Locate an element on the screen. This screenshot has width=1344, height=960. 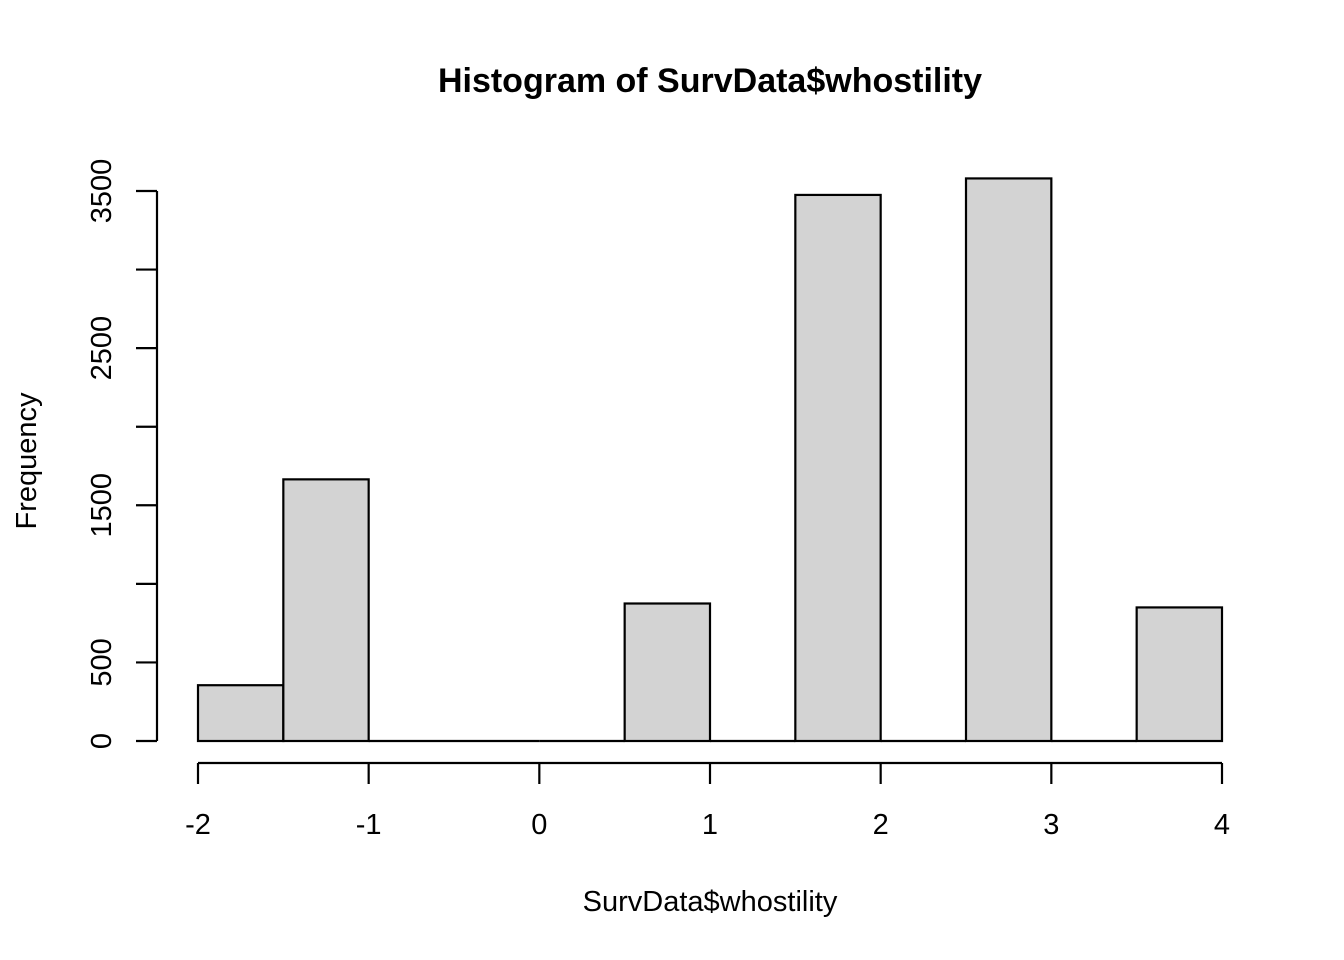
y-tick-label: 2500 is located at coordinates (102, 348).